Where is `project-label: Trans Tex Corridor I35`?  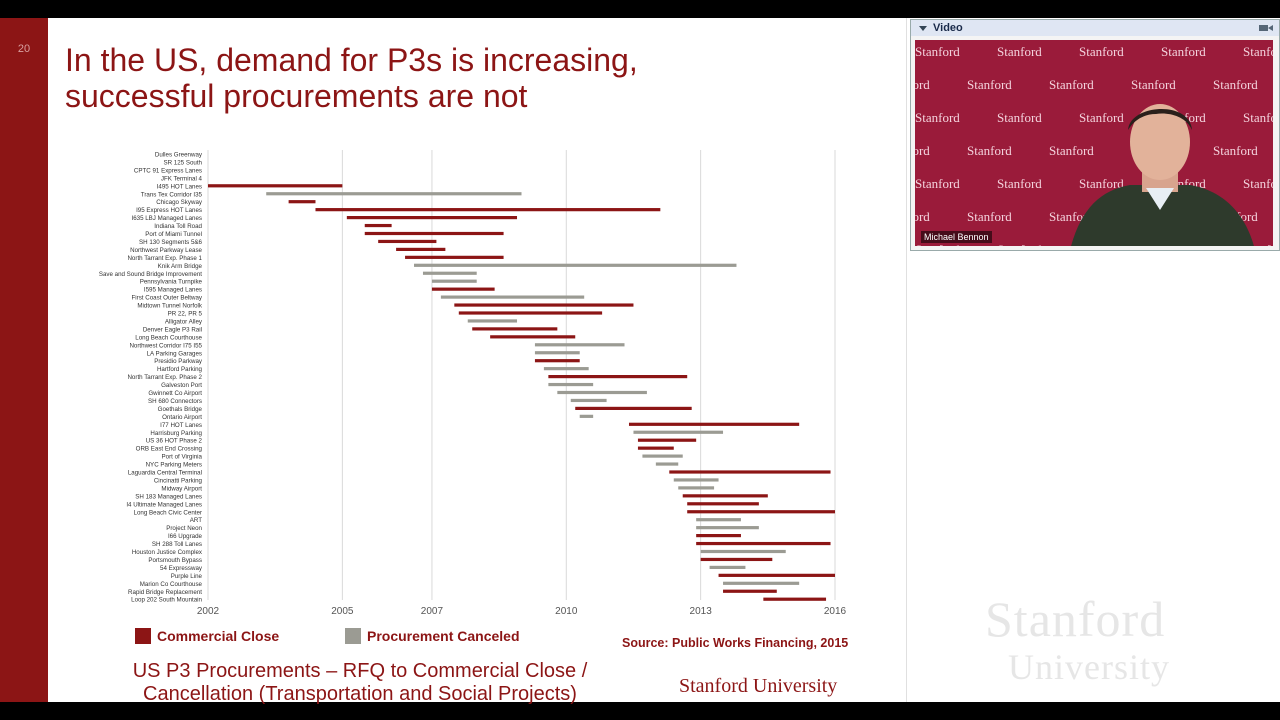 project-label: Trans Tex Corridor I35 is located at coordinates (172, 194).